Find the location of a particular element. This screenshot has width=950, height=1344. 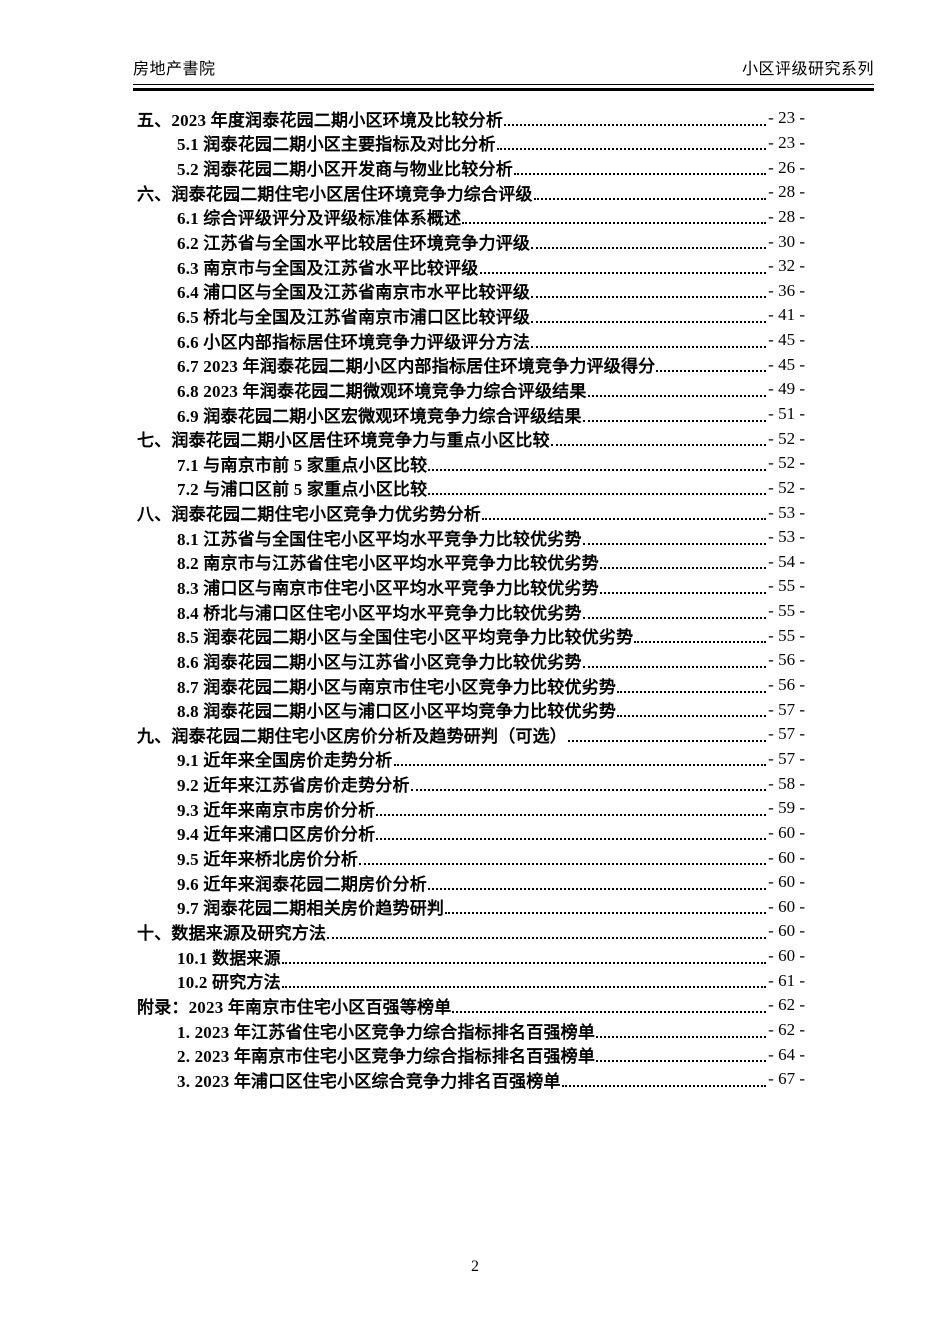

toc-entry: 八、润泰花园二期住宅小区竞争力优劣势分析 - 53 - is located at coordinates (471, 512).